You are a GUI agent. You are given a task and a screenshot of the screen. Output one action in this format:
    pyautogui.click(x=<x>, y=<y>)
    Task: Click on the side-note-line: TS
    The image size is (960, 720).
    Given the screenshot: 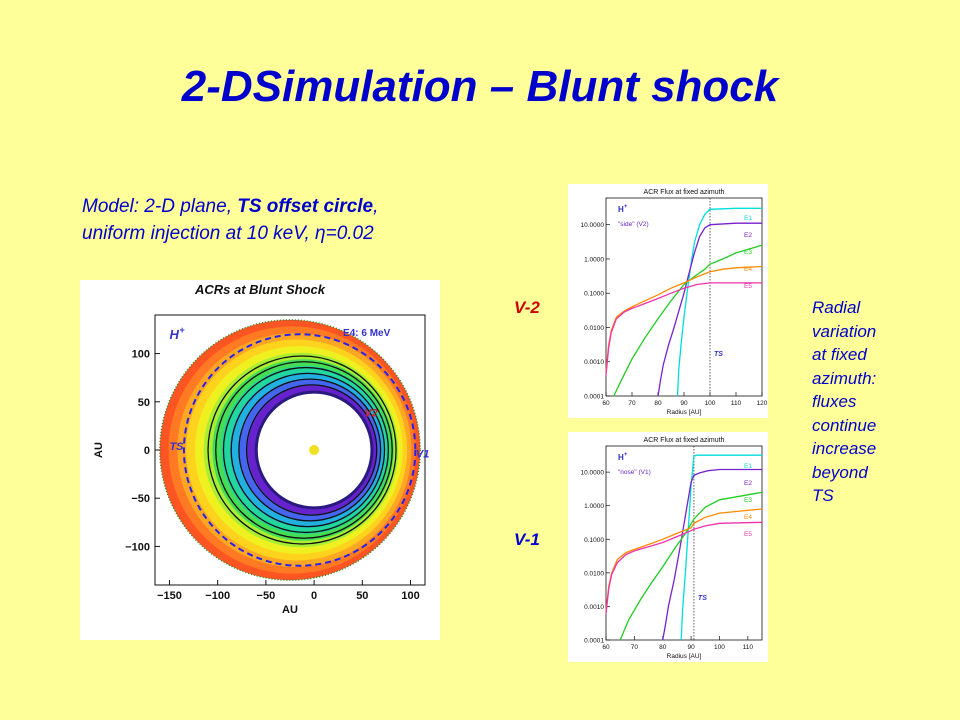 What is the action you would take?
    pyautogui.click(x=823, y=495)
    